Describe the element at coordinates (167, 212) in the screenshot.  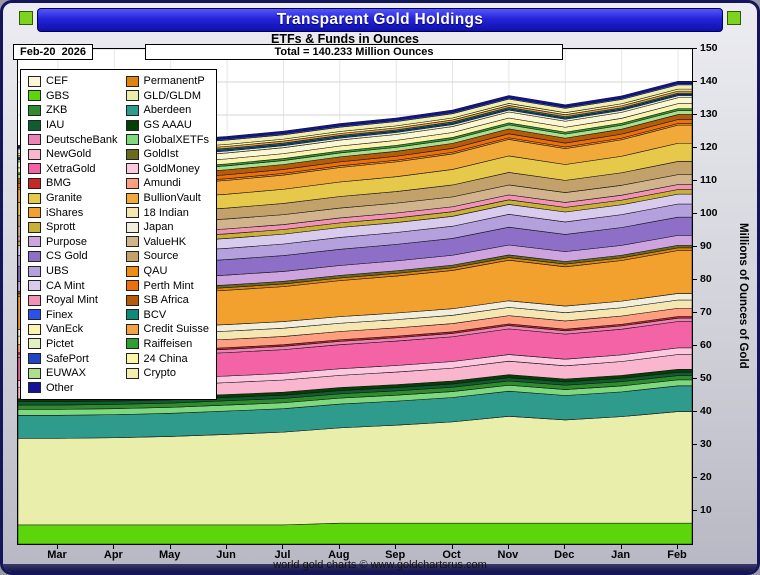
I see `legend-item: 18 Indian` at that location.